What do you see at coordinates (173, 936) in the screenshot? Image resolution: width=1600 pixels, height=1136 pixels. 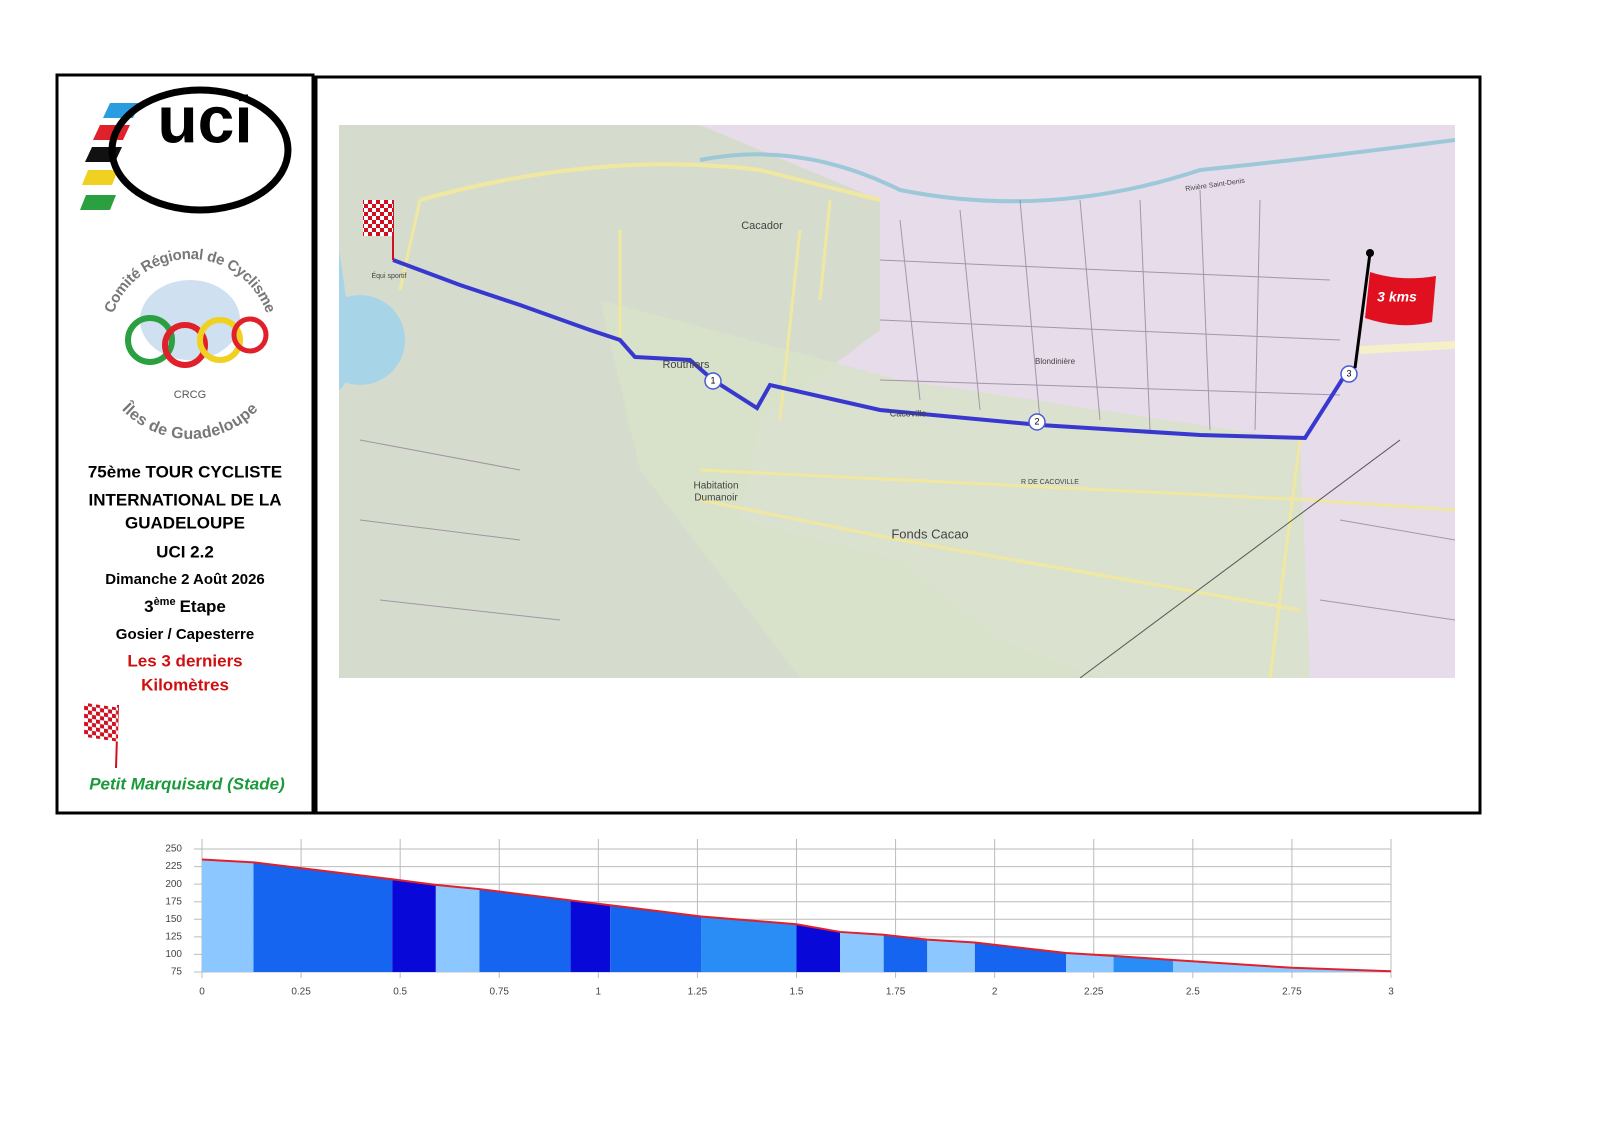 I see `y-tick-label: 125` at bounding box center [173, 936].